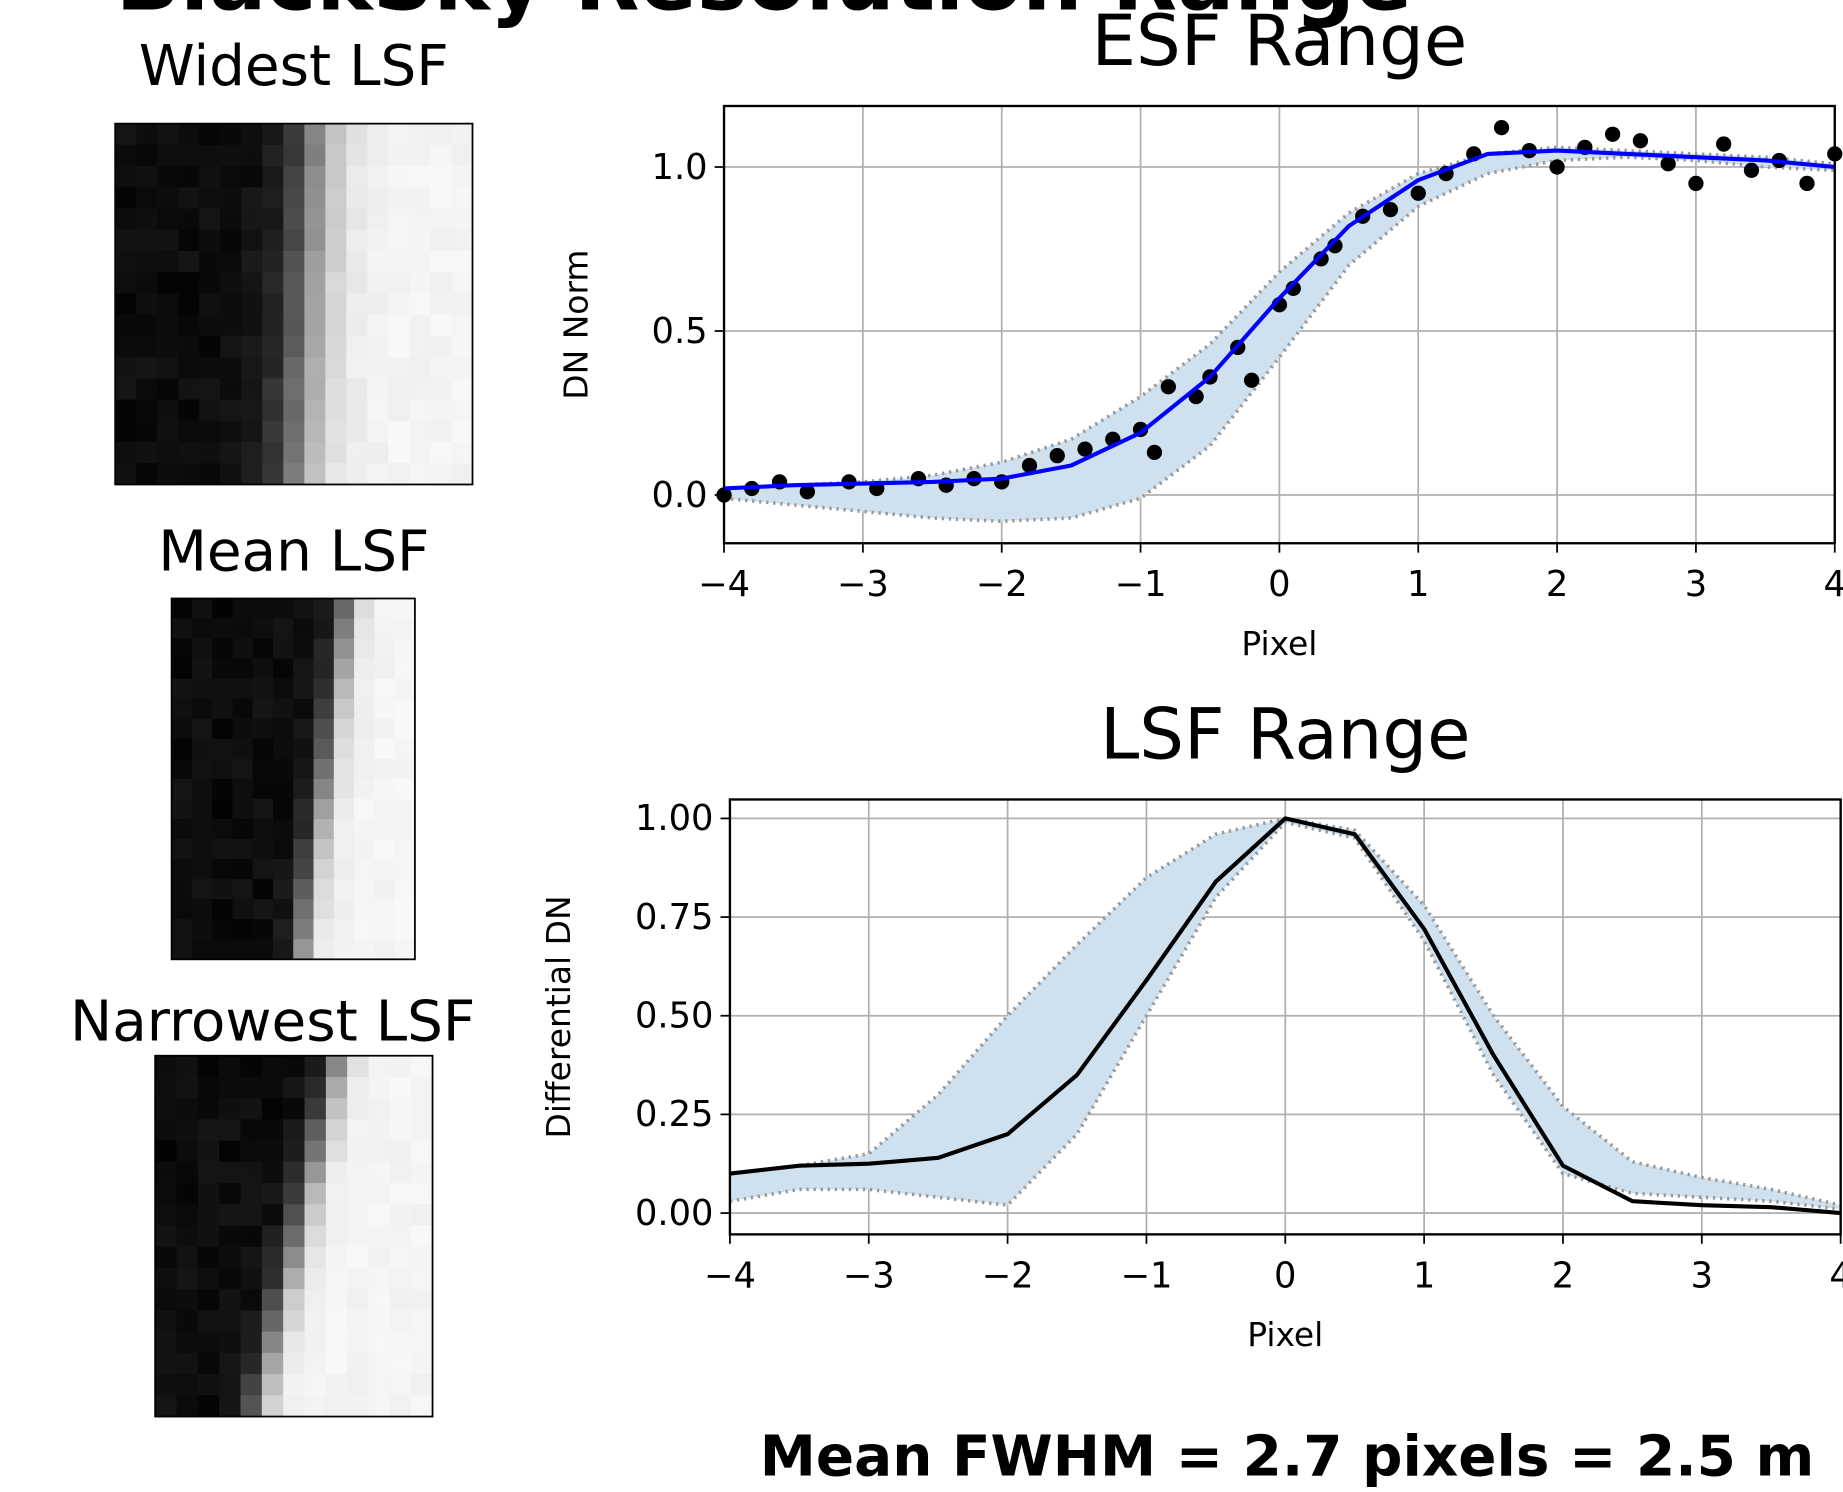  Describe the element at coordinates (1287, 1456) in the screenshot. I see `footer: Mean FWHM = 2.7 pixels = 2.5 m` at that location.